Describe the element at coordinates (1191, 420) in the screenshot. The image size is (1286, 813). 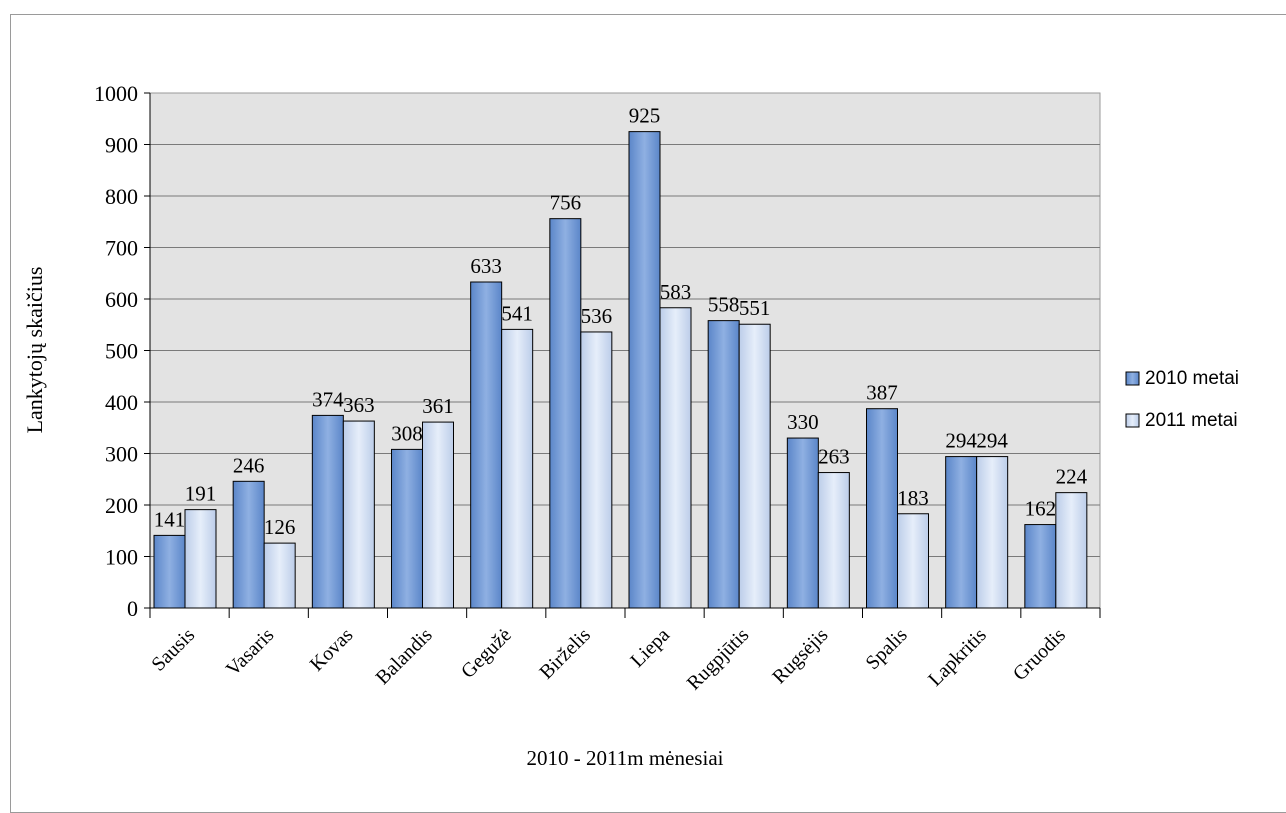
I see `legend-label-2011: 2011 metai` at that location.